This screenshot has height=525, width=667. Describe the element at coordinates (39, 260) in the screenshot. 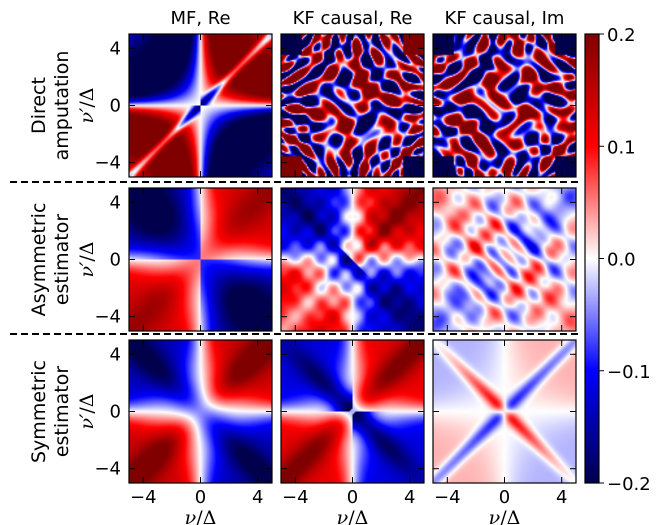

I see `row-label-asymmetric-estimator-line1: Asymmetric` at that location.